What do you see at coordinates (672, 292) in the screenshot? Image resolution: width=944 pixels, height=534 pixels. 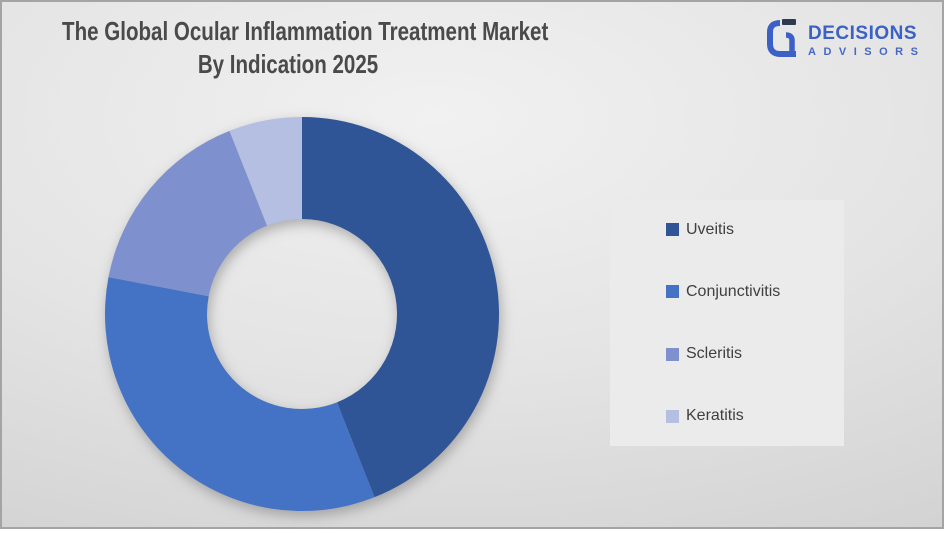 I see `legend-swatch-conjunctivitis` at bounding box center [672, 292].